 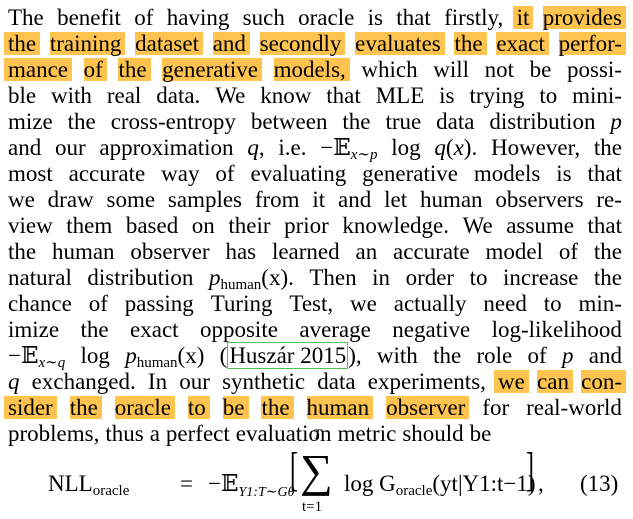 I want to click on word: role, so click(x=494, y=355).